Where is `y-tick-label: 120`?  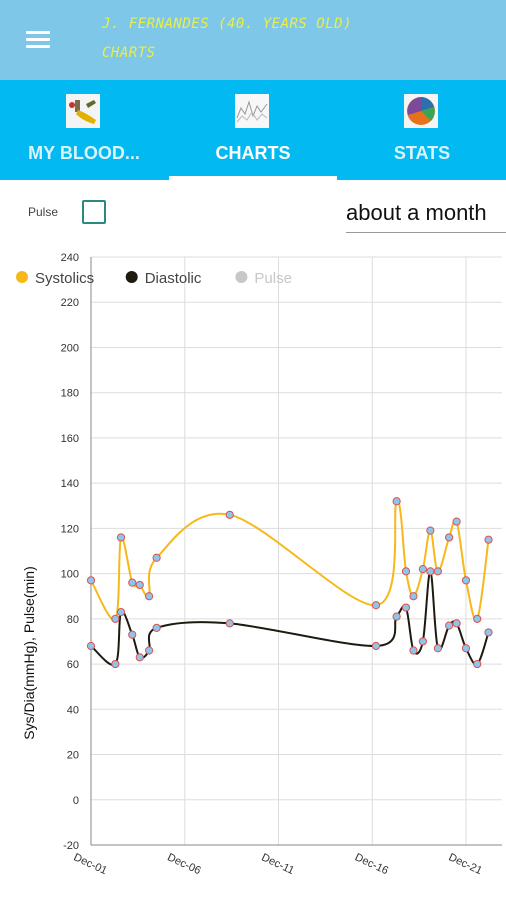 y-tick-label: 120 is located at coordinates (70, 529).